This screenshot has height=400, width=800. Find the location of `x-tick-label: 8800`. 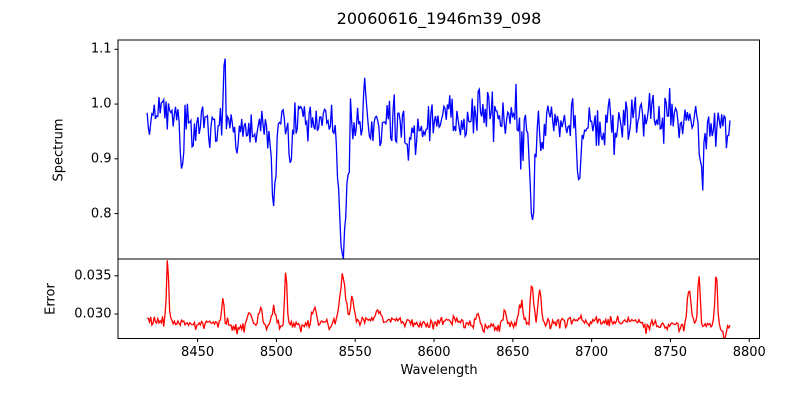

x-tick-label: 8800 is located at coordinates (749, 352).